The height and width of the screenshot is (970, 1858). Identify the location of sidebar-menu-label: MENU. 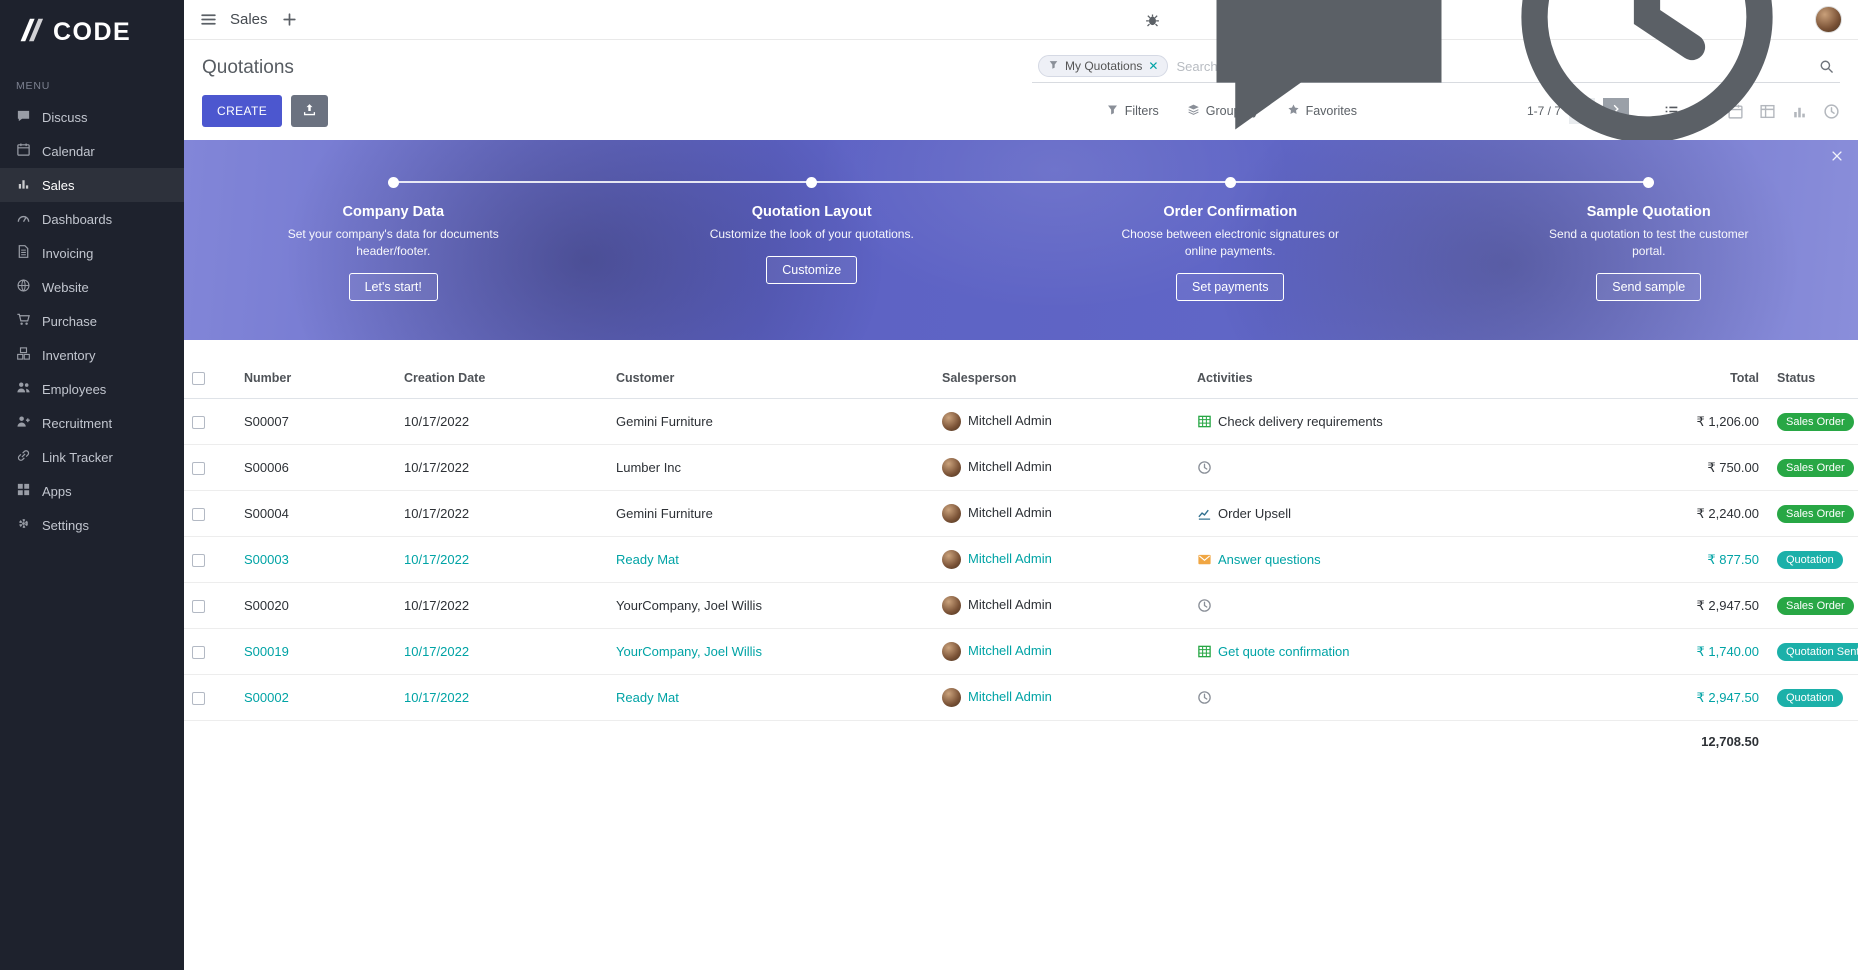
(33, 86).